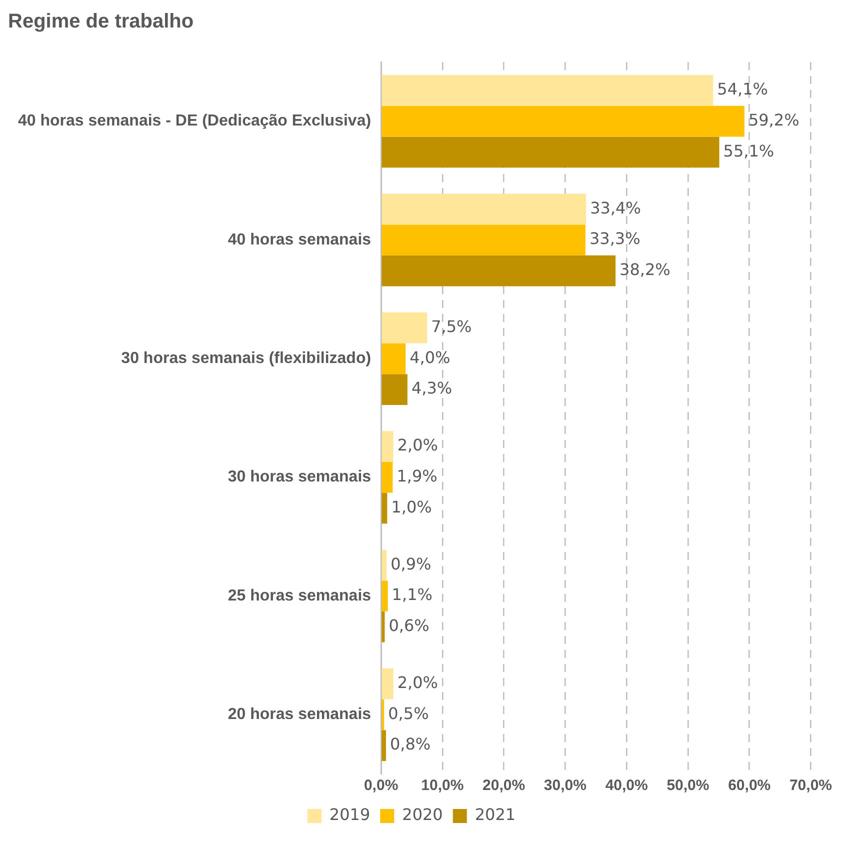  What do you see at coordinates (409, 626) in the screenshot?
I see `data-label: 0,6%` at bounding box center [409, 626].